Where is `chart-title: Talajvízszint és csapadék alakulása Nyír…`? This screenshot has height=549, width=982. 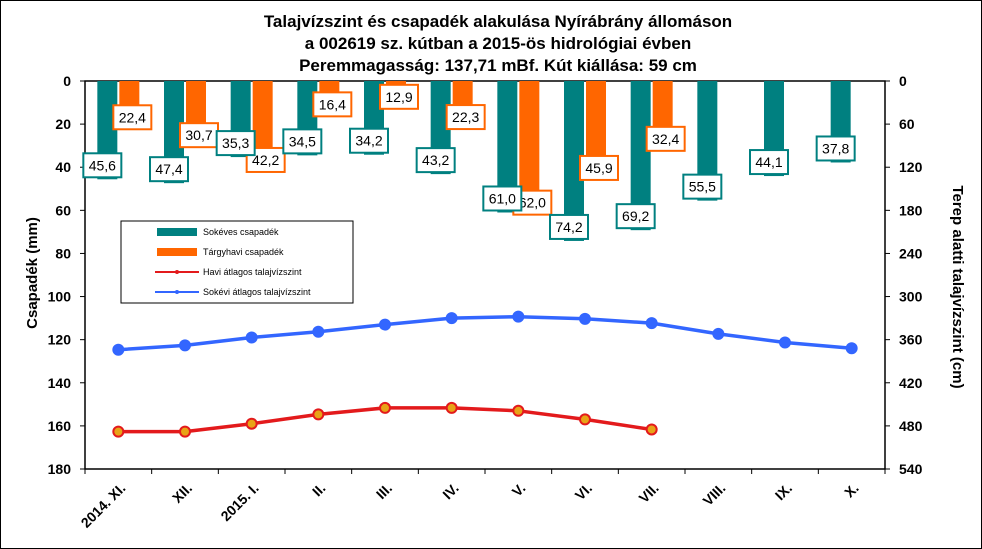 chart-title: Talajvízszint és csapadék alakulása Nyír… is located at coordinates (498, 43).